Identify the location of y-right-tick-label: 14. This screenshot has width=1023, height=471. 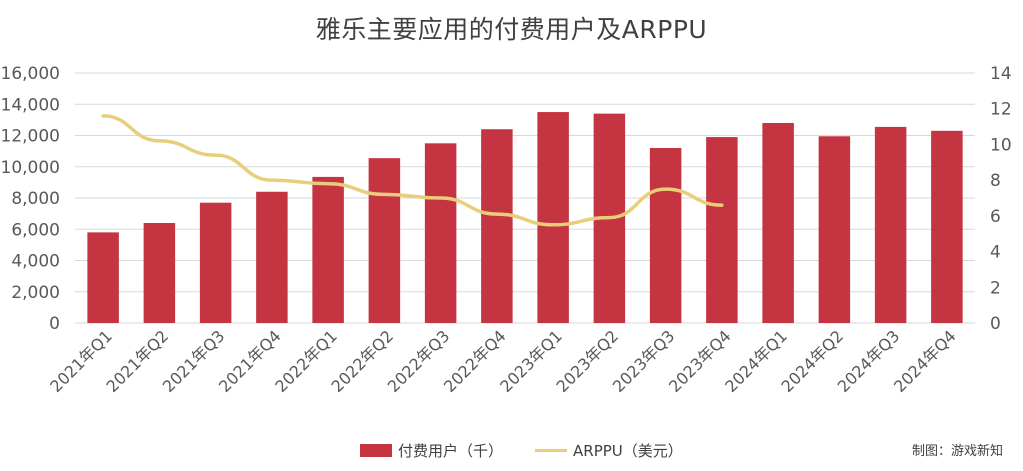
(1001, 74).